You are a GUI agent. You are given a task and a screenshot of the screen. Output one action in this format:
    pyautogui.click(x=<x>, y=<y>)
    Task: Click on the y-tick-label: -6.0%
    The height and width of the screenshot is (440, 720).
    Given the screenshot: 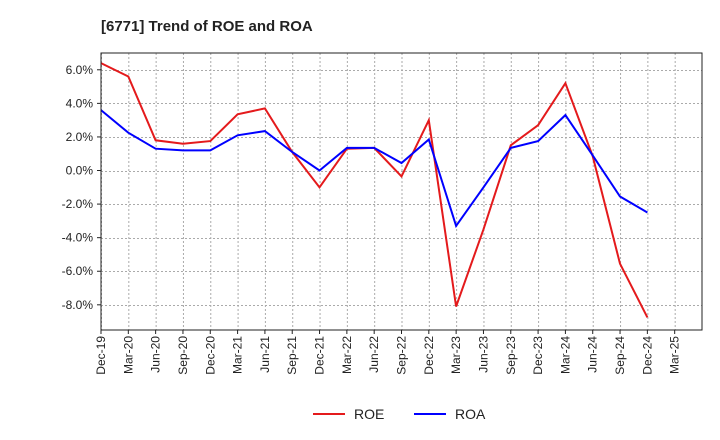 What is the action you would take?
    pyautogui.click(x=78, y=271)
    